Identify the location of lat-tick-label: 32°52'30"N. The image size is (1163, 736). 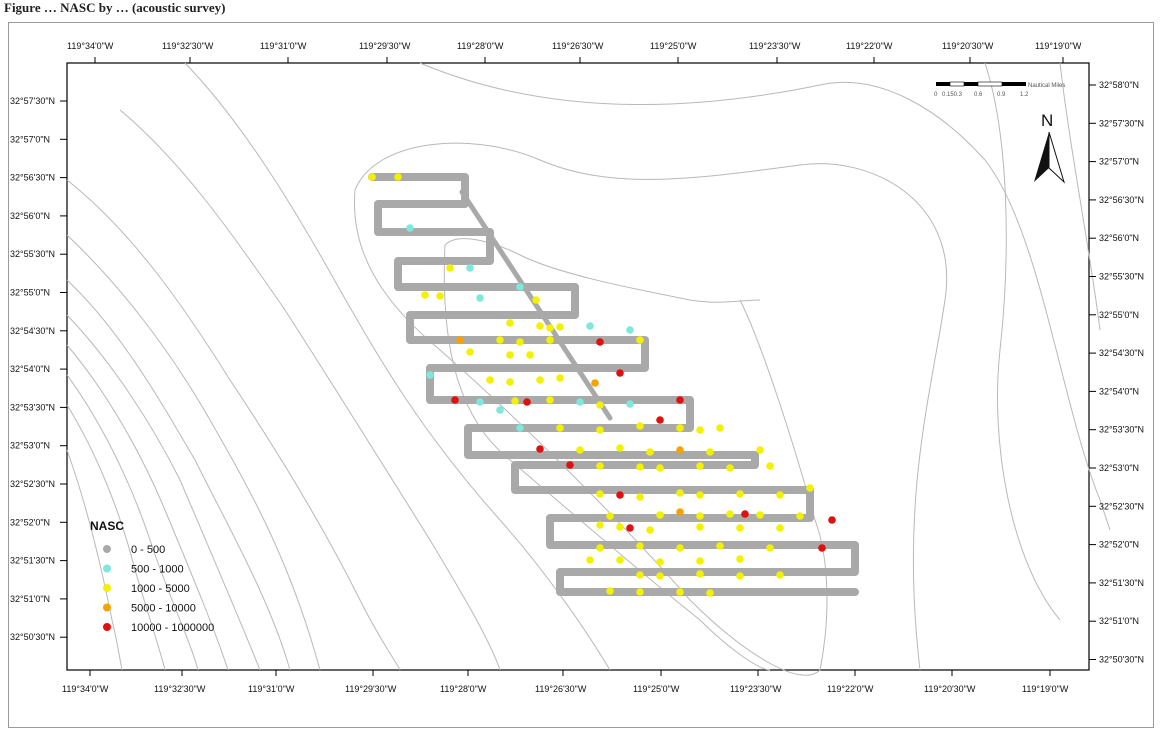
(32, 484).